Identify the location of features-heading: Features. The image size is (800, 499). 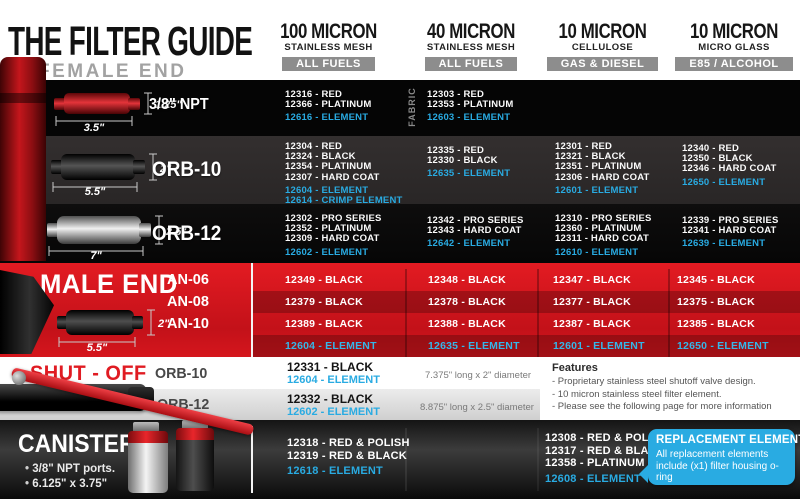
(575, 368).